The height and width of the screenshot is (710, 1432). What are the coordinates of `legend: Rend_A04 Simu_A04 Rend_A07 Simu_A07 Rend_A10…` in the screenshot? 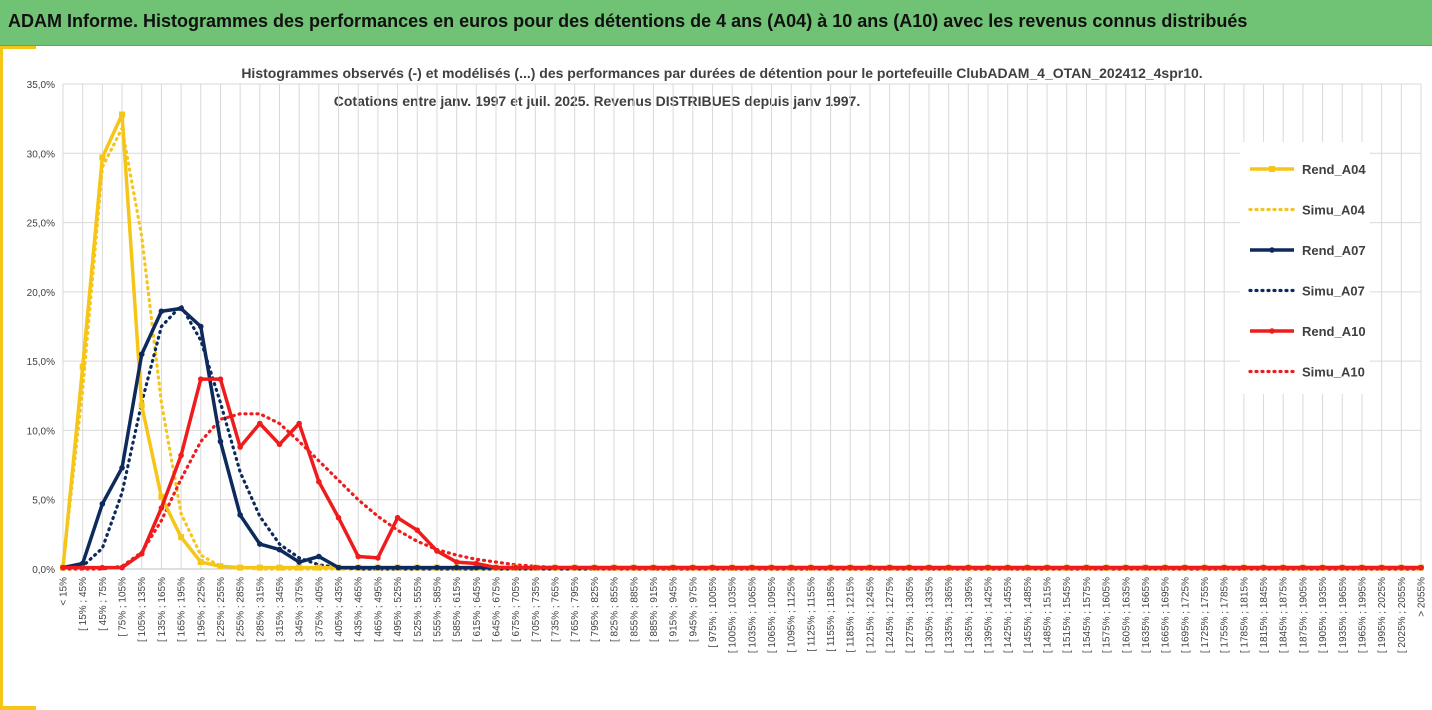 It's located at (1305, 268).